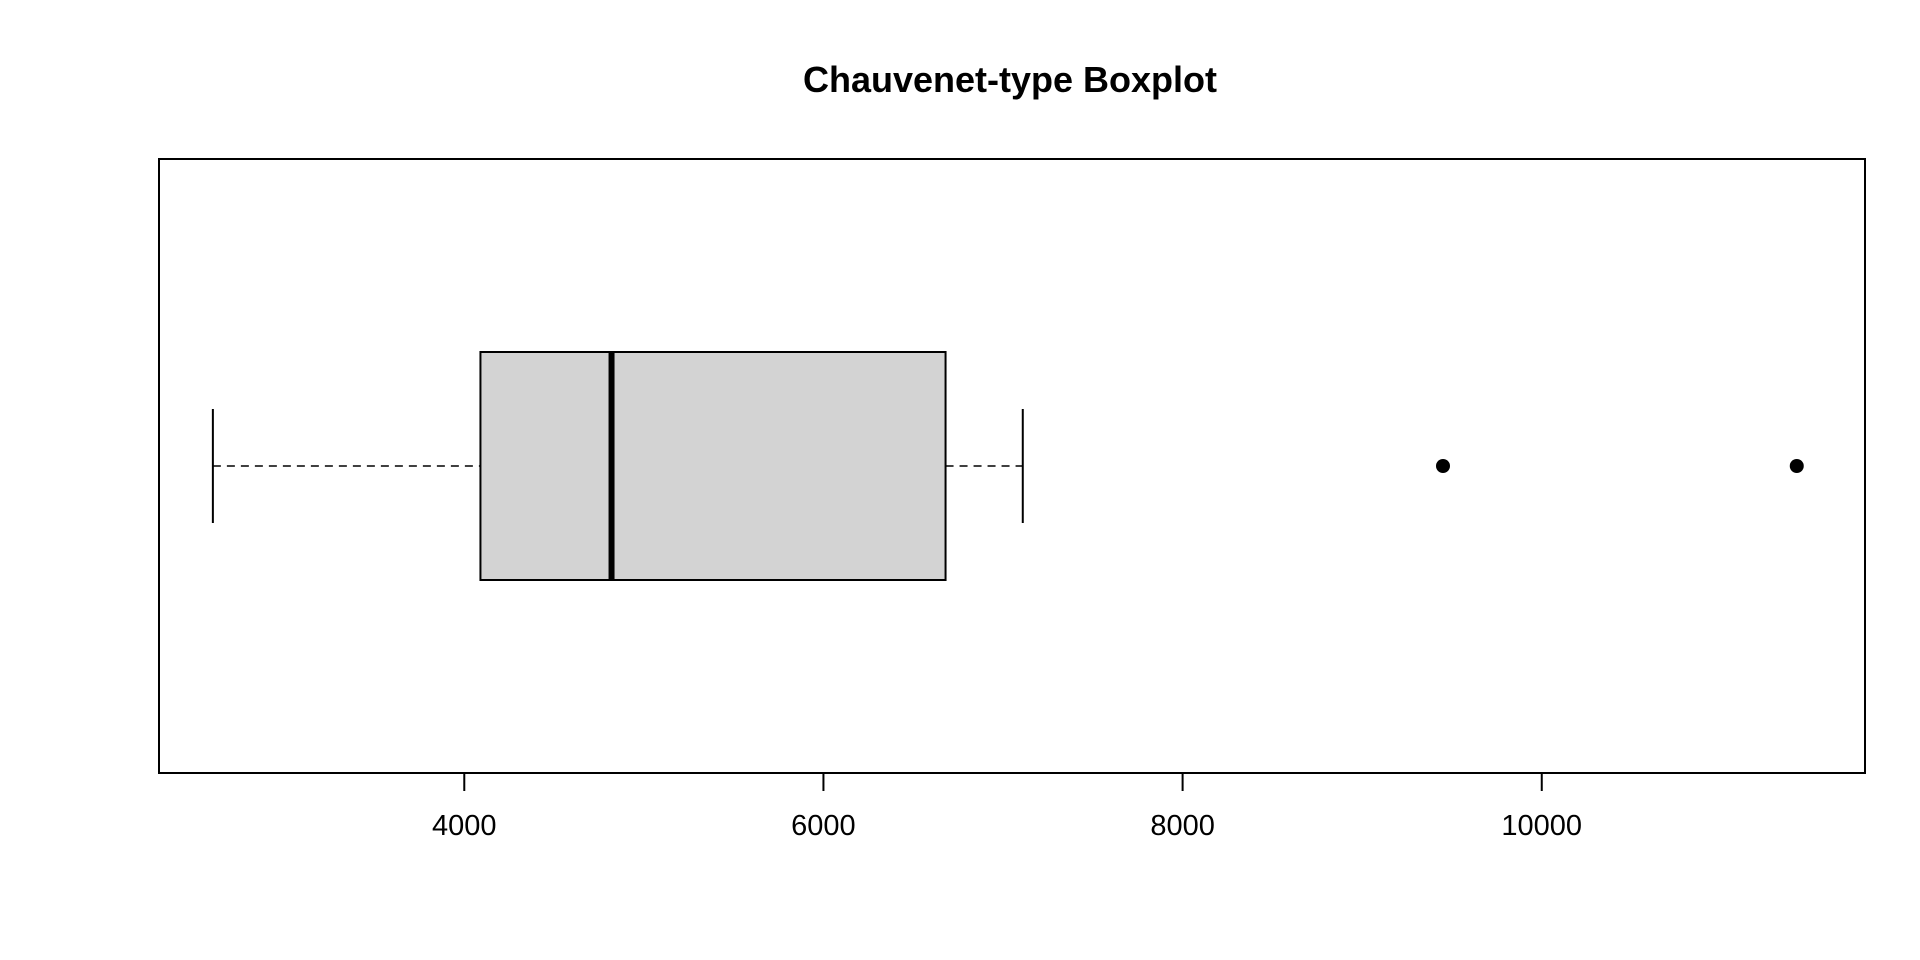  What do you see at coordinates (823, 826) in the screenshot?
I see `x-tick-label: 6000` at bounding box center [823, 826].